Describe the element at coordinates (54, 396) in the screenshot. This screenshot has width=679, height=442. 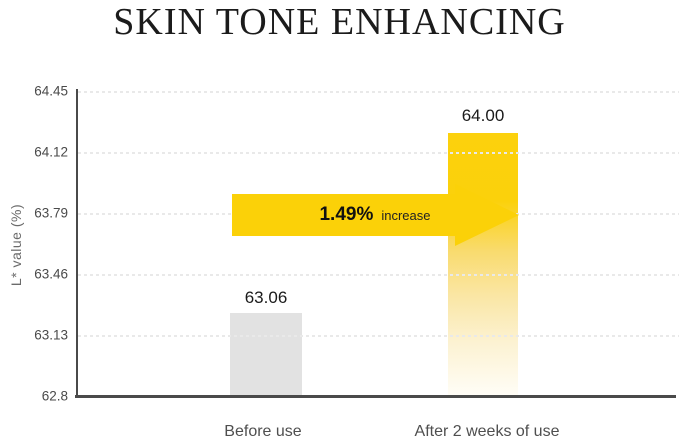
I see `y-tick-label: 62.8` at that location.